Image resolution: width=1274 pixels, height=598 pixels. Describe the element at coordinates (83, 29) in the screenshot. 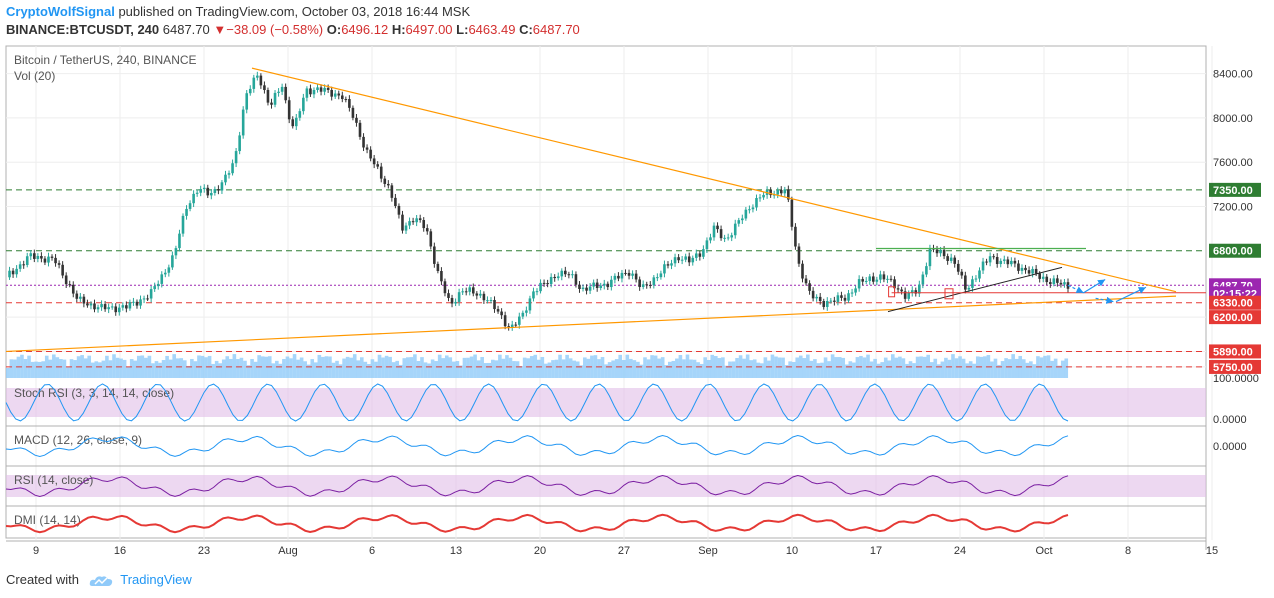

I see `symbol-label: BINANCE:BTCUSDT, 240` at that location.